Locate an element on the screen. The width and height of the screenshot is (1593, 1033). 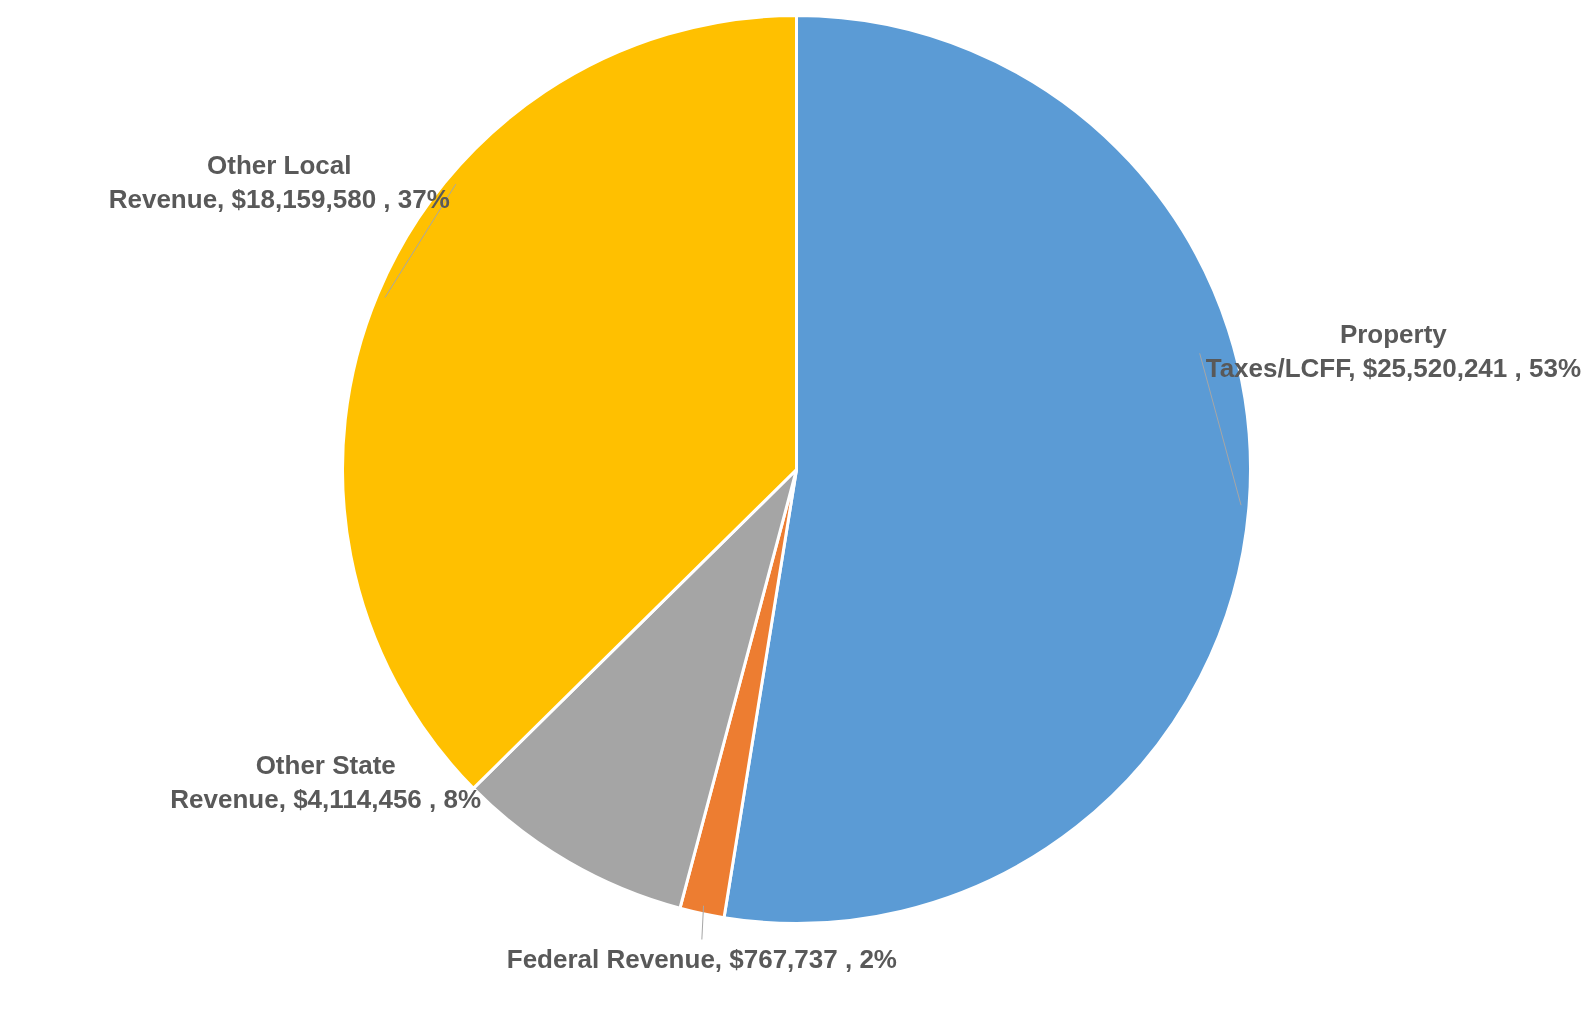
slice-label: Other State Revenue, $4,114,456 , 8% is located at coordinates (326, 781).